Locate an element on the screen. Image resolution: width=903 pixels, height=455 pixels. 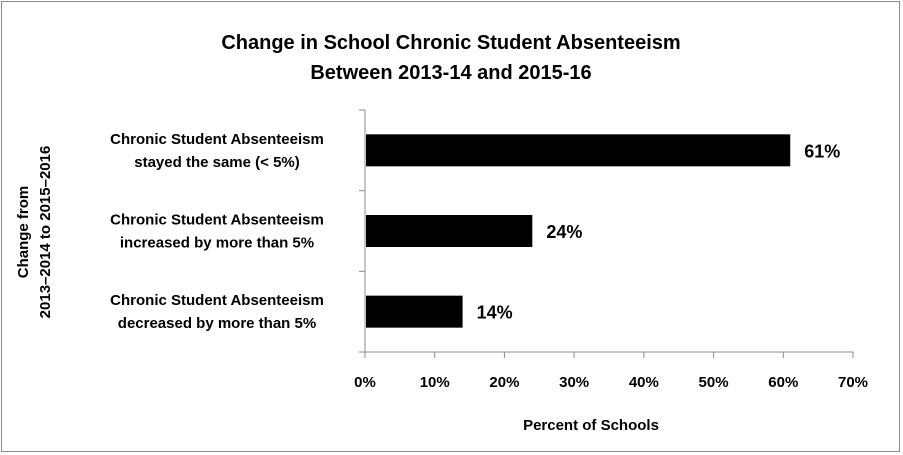
category-label: decreased by more than 5% is located at coordinates (217, 323).